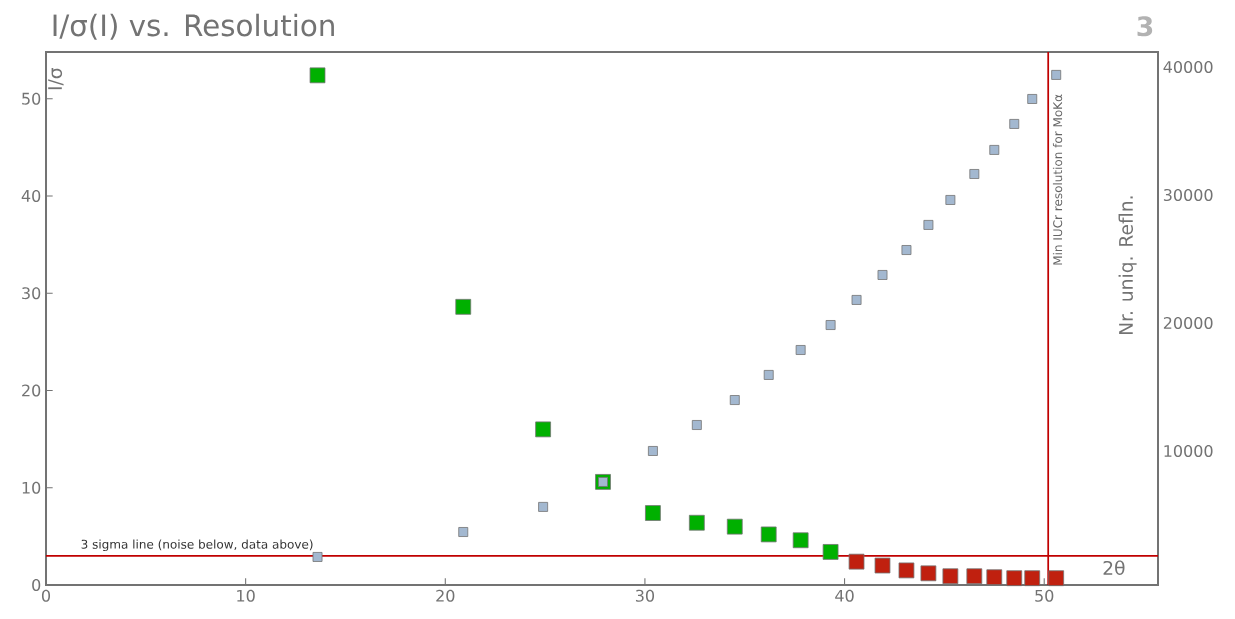 The image size is (1235, 619). What do you see at coordinates (31, 98) in the screenshot?
I see `y-tick-label: 50` at bounding box center [31, 98].